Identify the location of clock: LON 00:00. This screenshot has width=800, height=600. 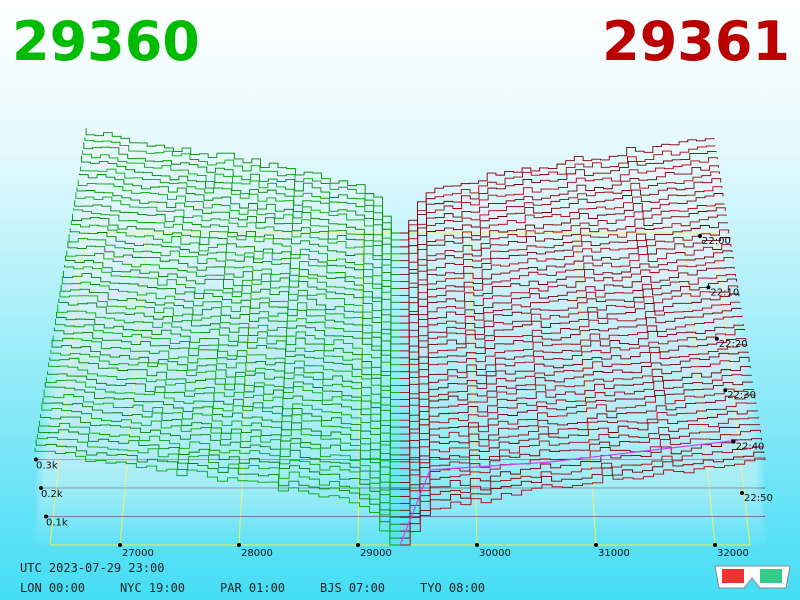
(52, 588).